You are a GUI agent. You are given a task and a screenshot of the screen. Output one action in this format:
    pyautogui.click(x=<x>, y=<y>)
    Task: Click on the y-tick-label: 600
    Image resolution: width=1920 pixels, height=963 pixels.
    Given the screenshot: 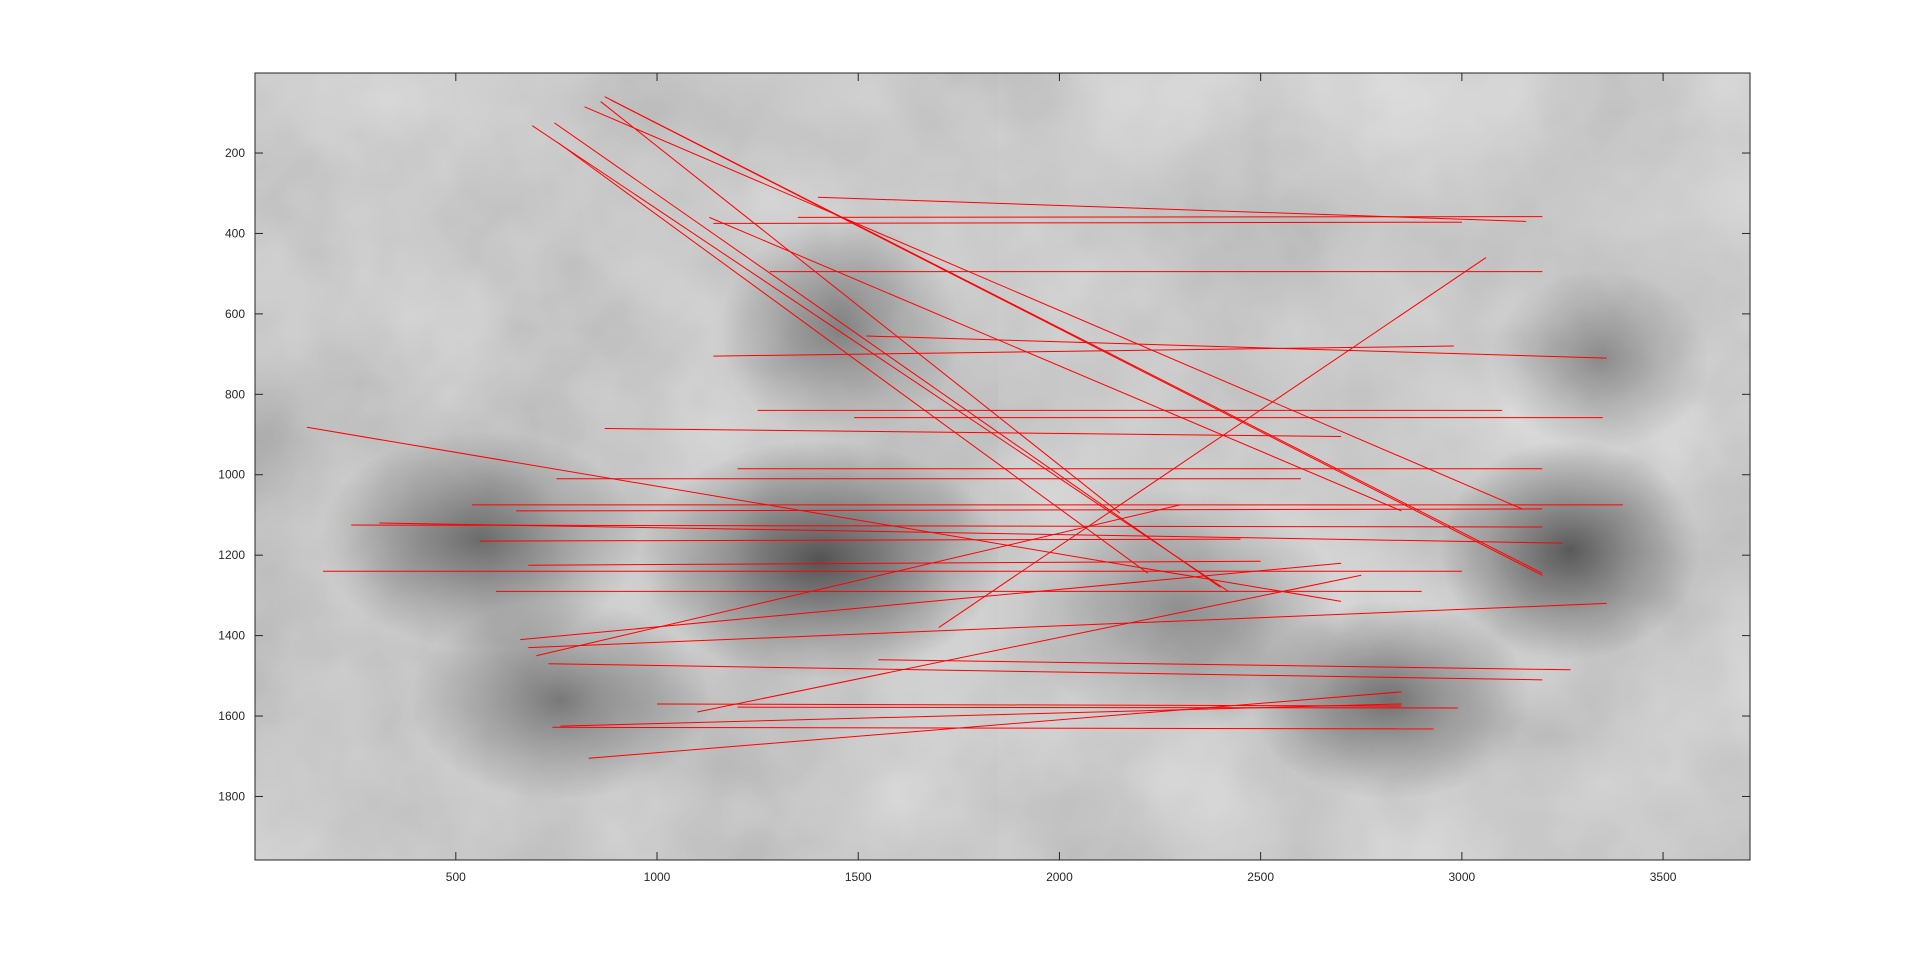 What is the action you would take?
    pyautogui.click(x=235, y=314)
    